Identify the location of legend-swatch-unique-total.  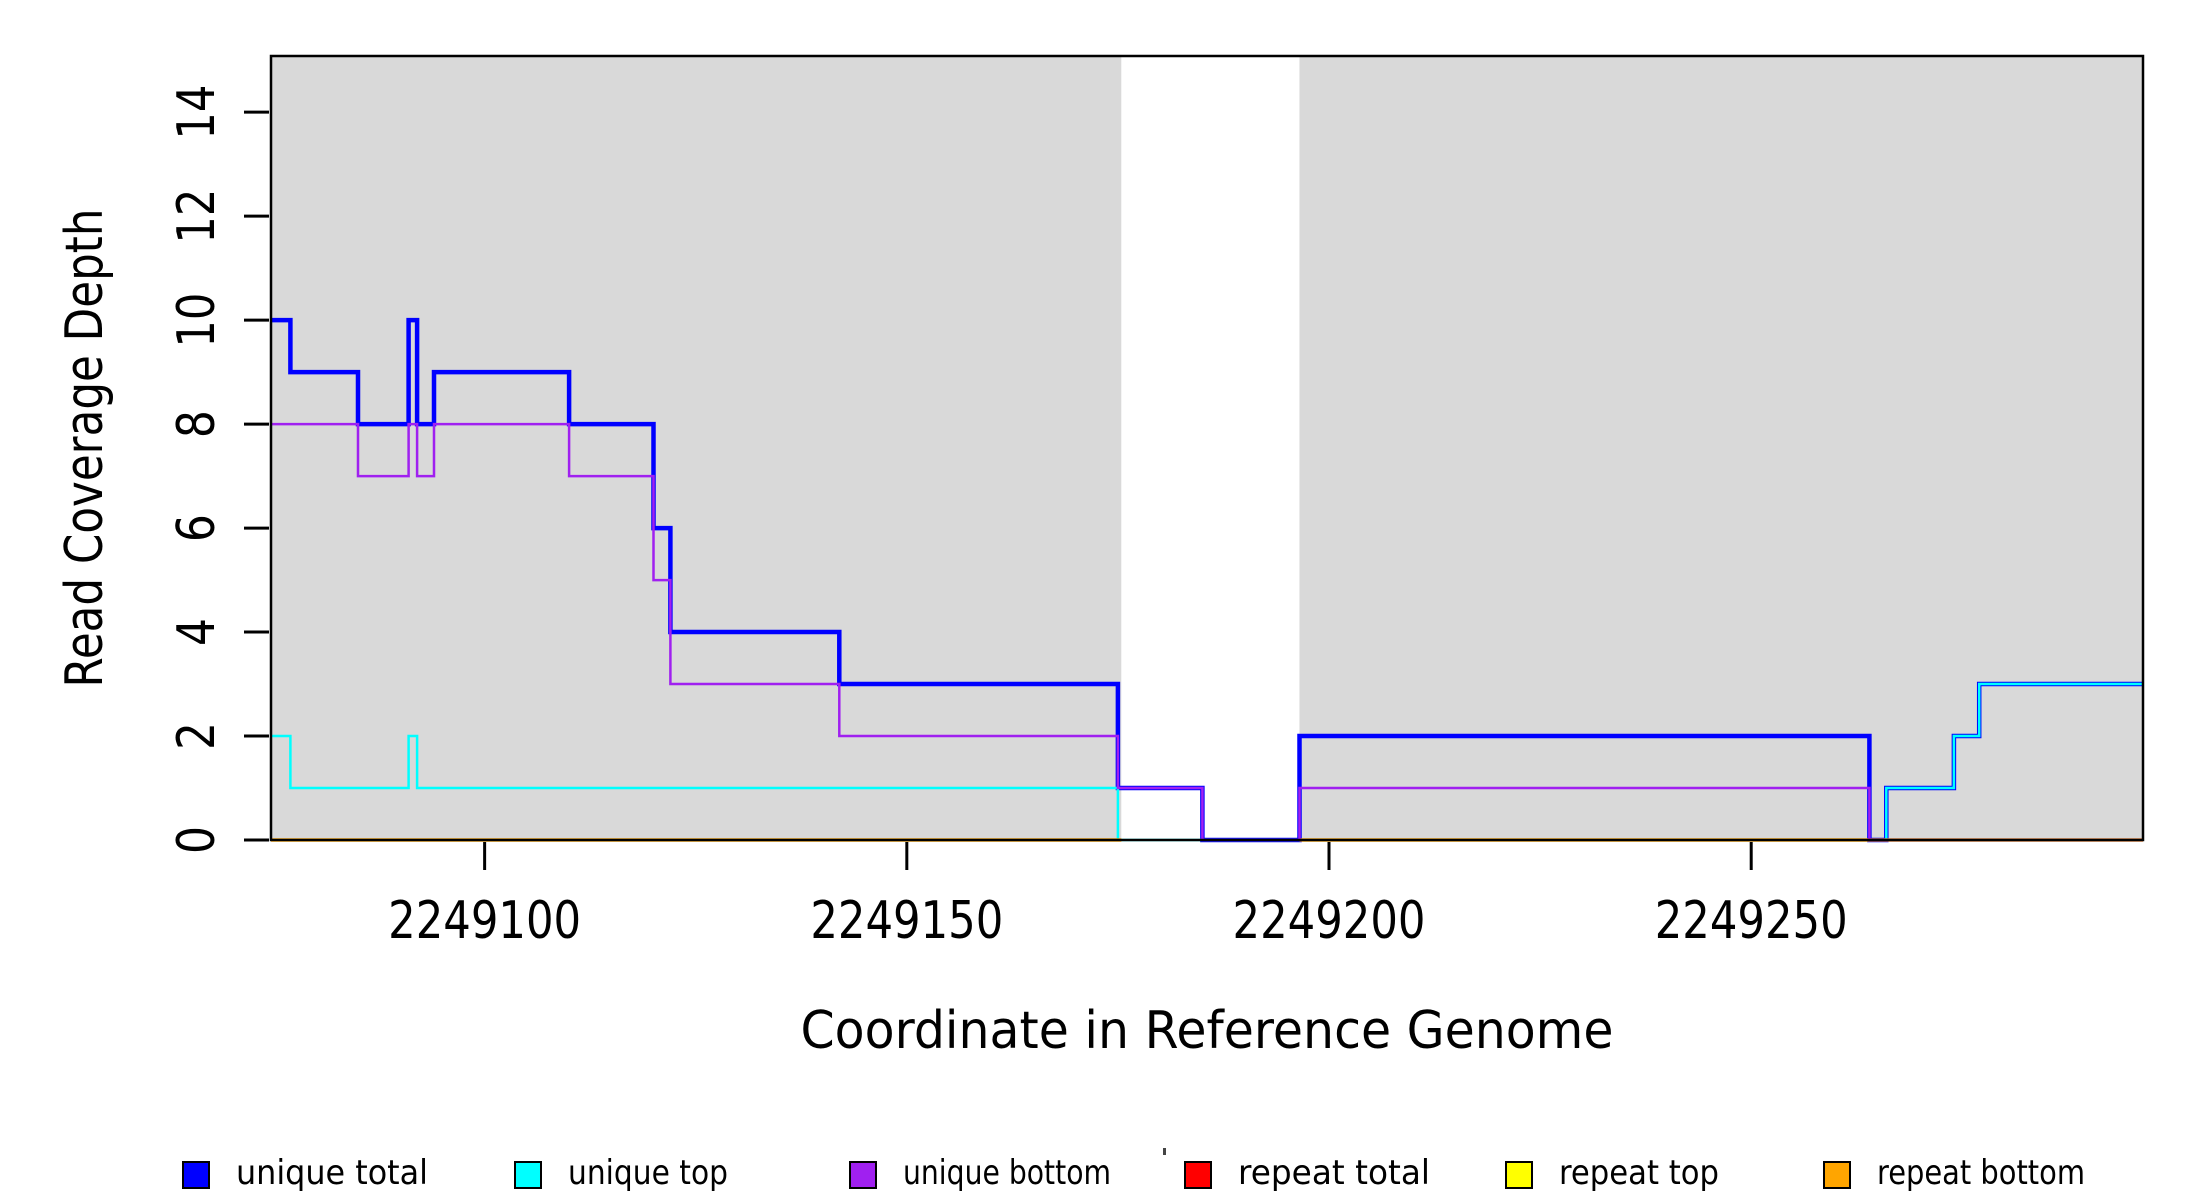
(196, 1175).